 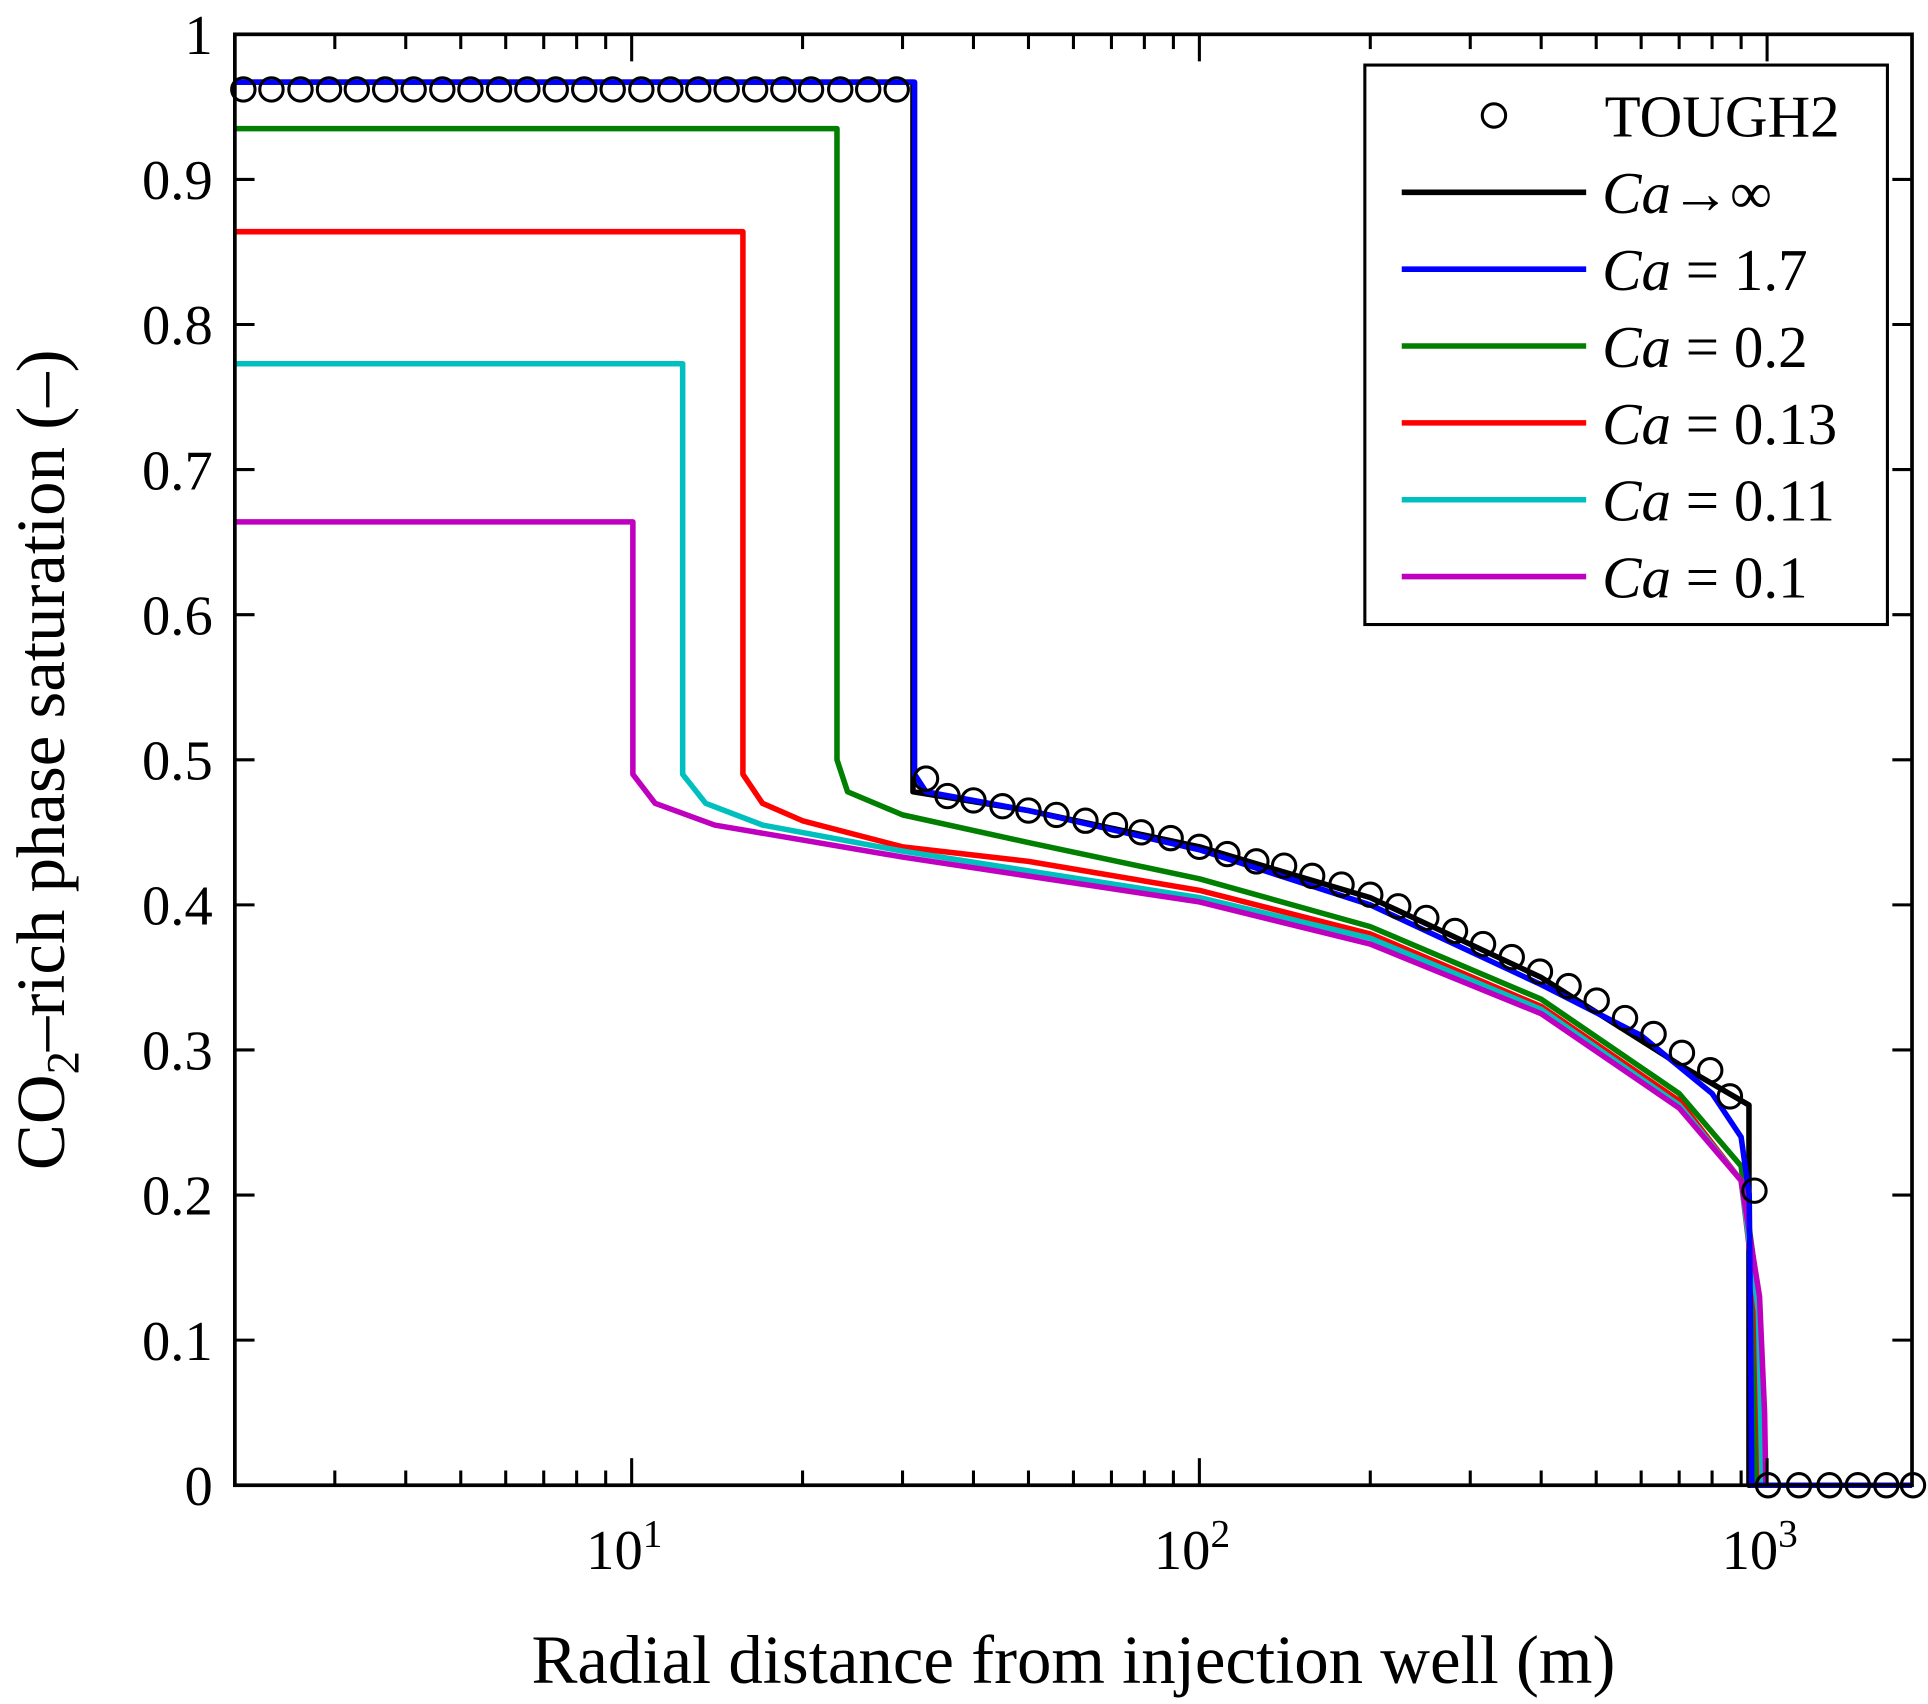 I want to click on legend-entry-label: Ca = 0.13, so click(x=1719, y=424).